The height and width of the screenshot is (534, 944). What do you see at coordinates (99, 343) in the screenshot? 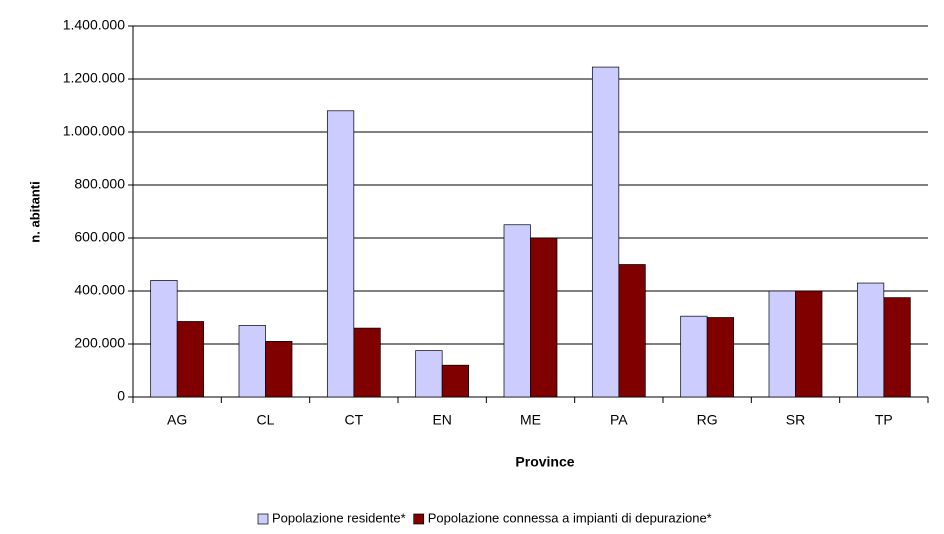
I see `y-tick-label: 200.000` at bounding box center [99, 343].